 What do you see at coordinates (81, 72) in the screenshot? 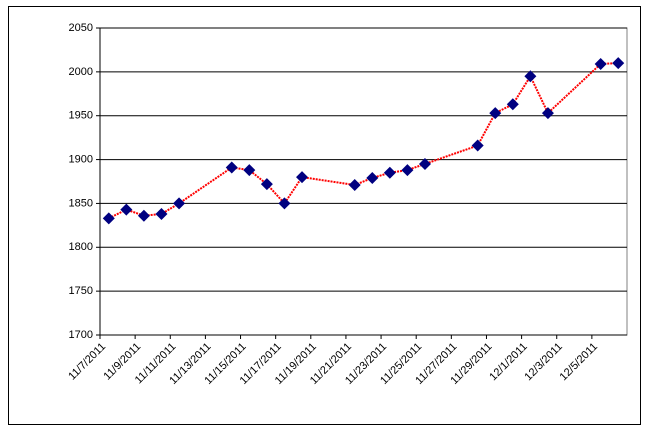
I see `y-tick-label: 2000` at bounding box center [81, 72].